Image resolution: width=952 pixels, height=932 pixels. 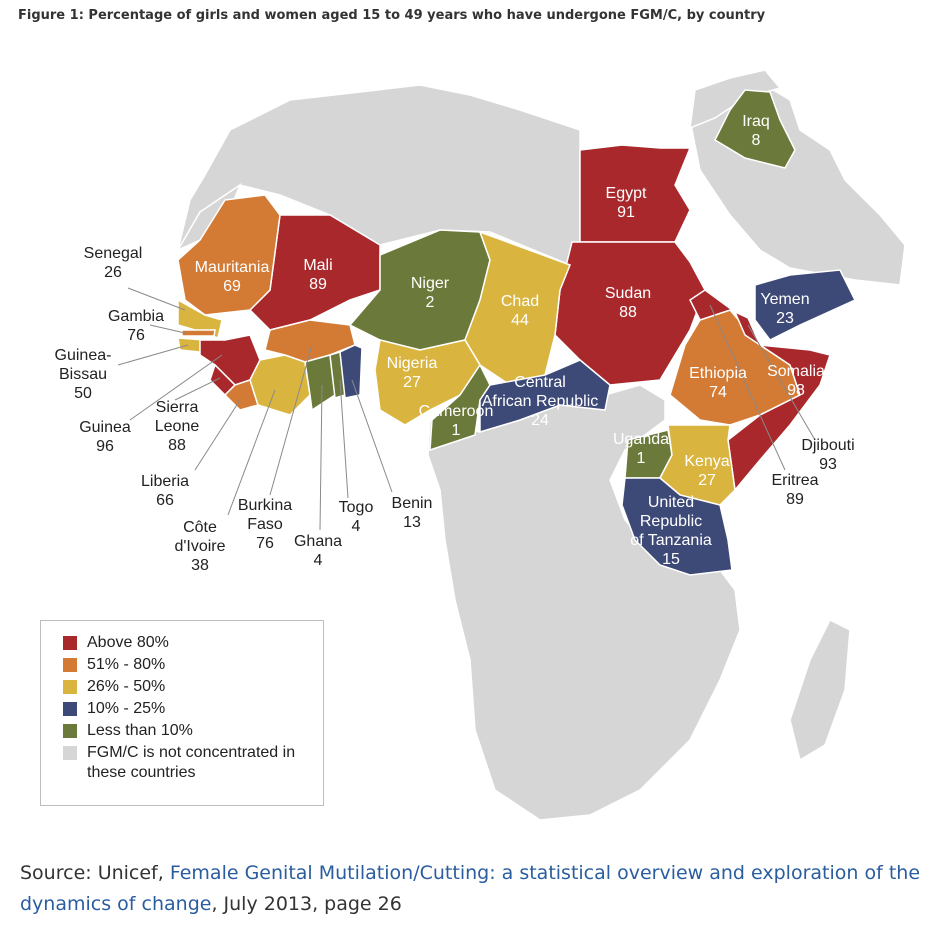 What do you see at coordinates (116, 904) in the screenshot?
I see `source-link-line-2: dynamics of change` at bounding box center [116, 904].